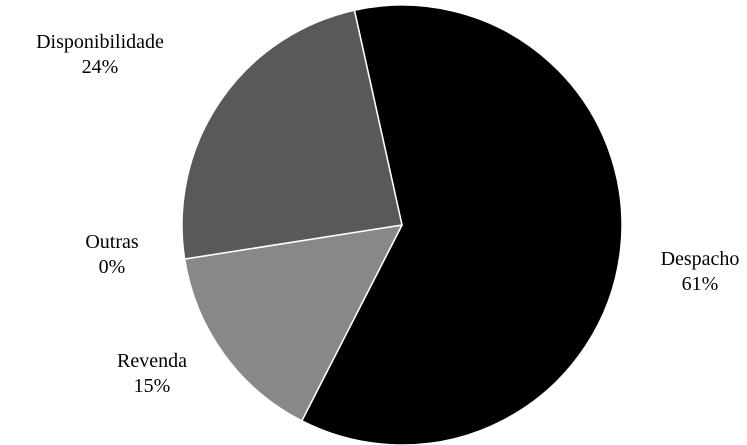 The width and height of the screenshot is (747, 445). Describe the element at coordinates (152, 373) in the screenshot. I see `data-label-revenda: Revenda 15%` at that location.